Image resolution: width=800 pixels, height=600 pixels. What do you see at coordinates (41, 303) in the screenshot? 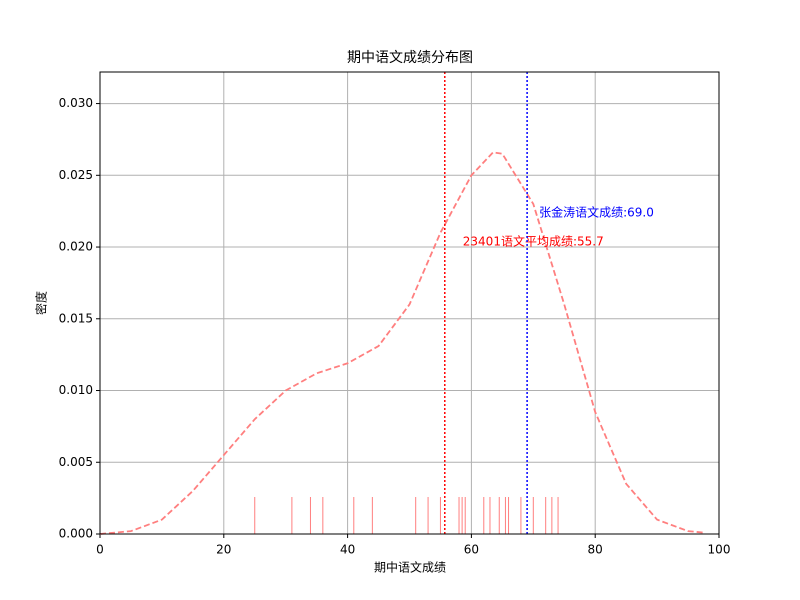
I see `y-axis-label: 密度` at bounding box center [41, 303].